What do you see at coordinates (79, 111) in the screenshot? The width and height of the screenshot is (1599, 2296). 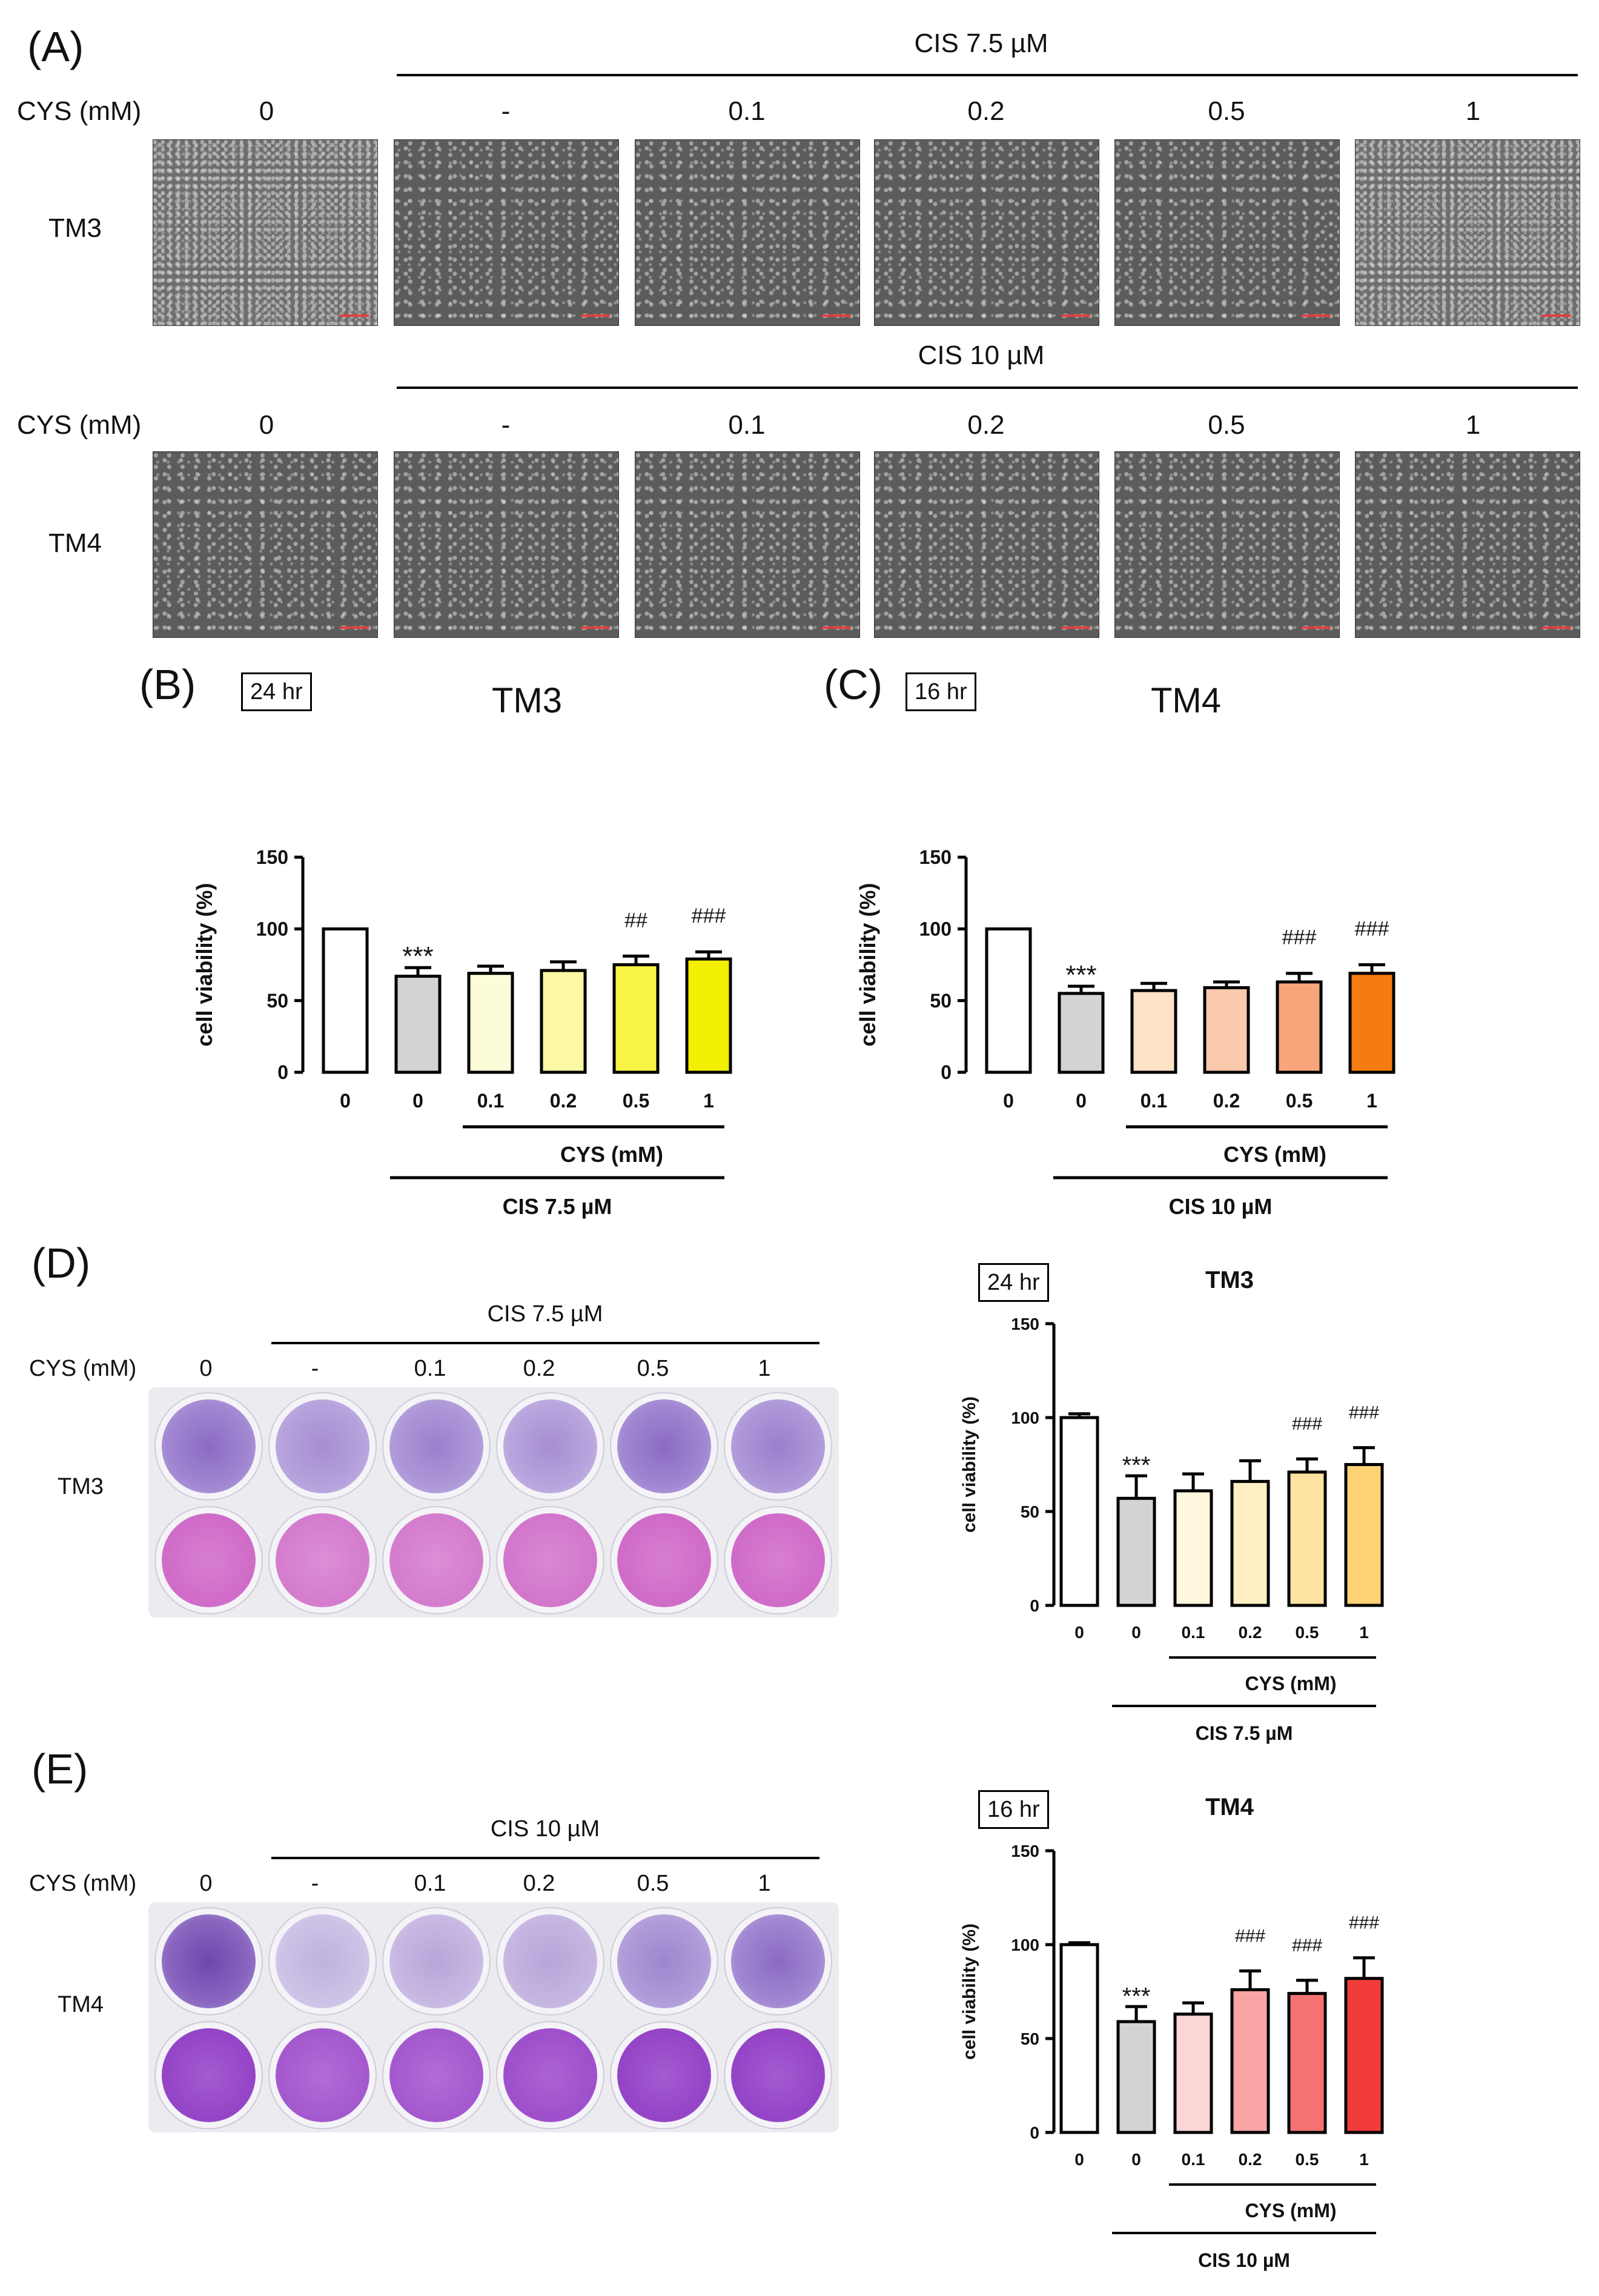 I see `cys-label-row1: CYS (mM)` at bounding box center [79, 111].